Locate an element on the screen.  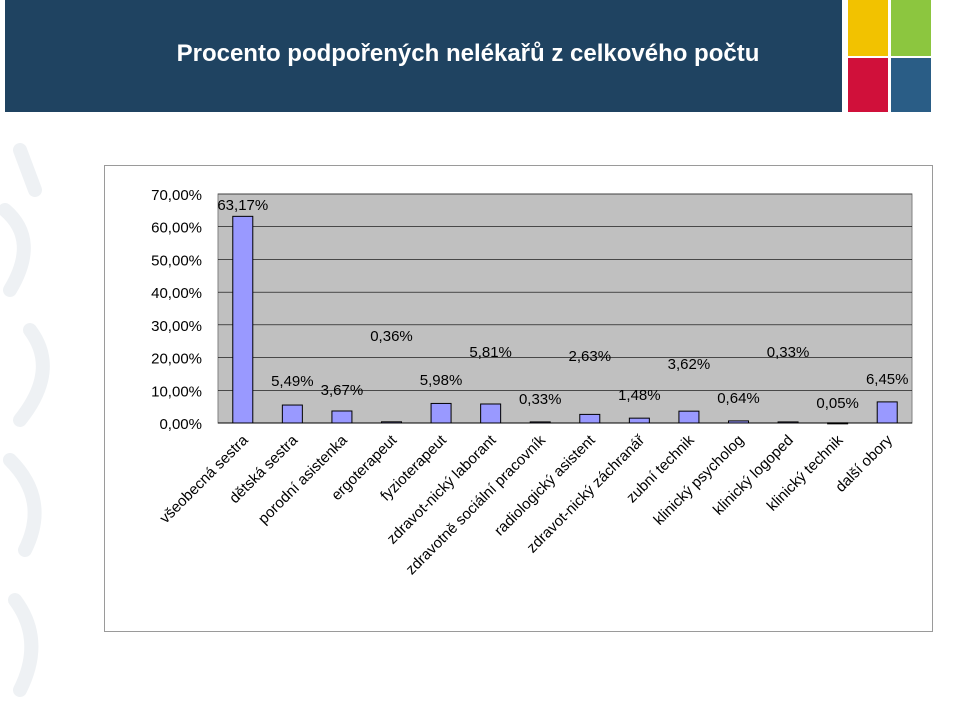
y-tick-label: 60,00% is located at coordinates (176, 228).